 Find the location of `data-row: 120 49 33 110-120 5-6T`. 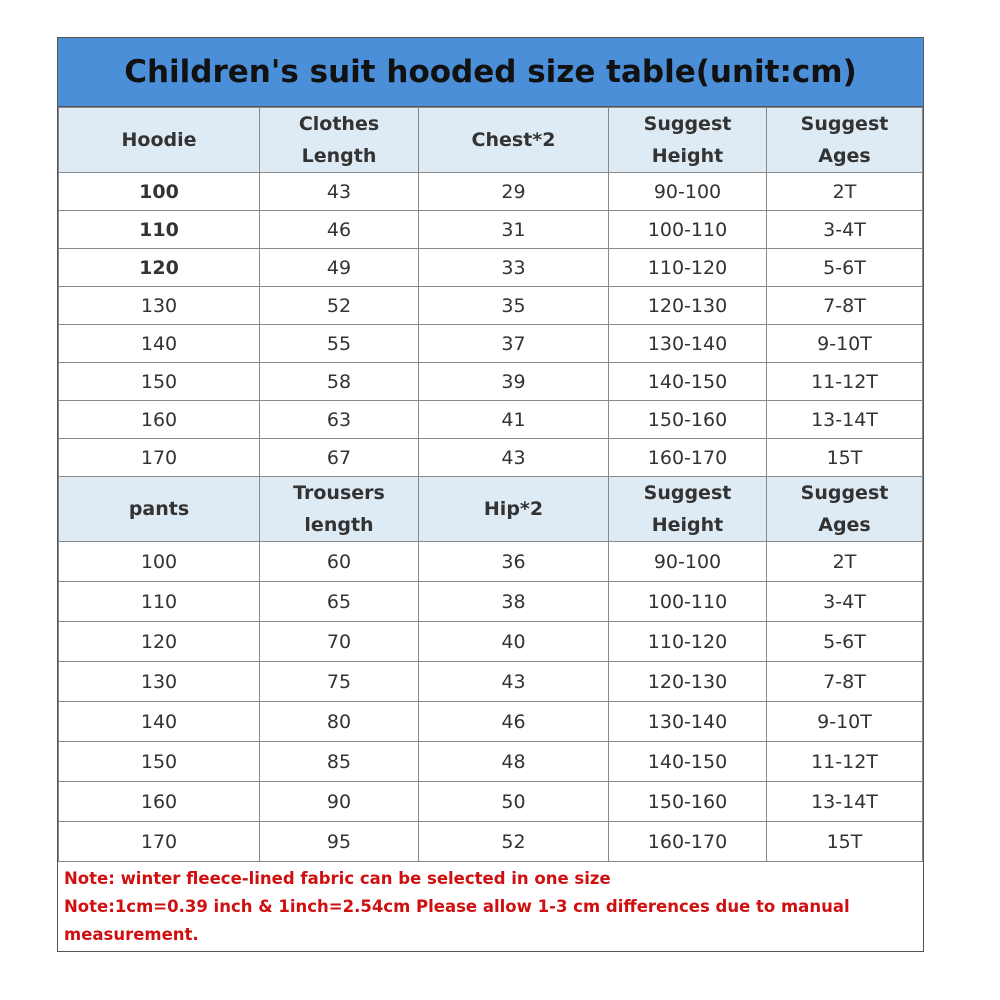

data-row: 120 49 33 110-120 5-6T is located at coordinates (490, 267).